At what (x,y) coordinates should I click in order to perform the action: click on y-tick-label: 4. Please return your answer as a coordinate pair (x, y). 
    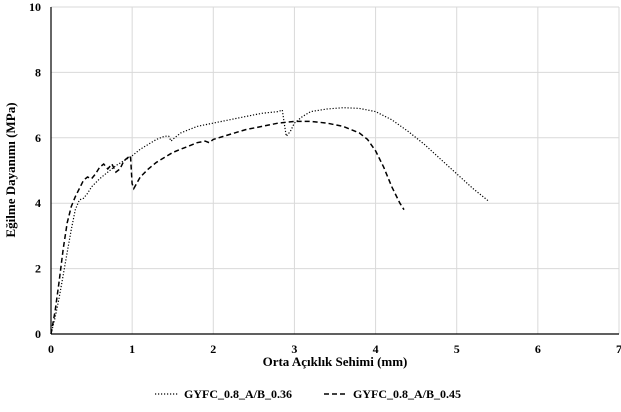
    Looking at the image, I should click on (38, 203).